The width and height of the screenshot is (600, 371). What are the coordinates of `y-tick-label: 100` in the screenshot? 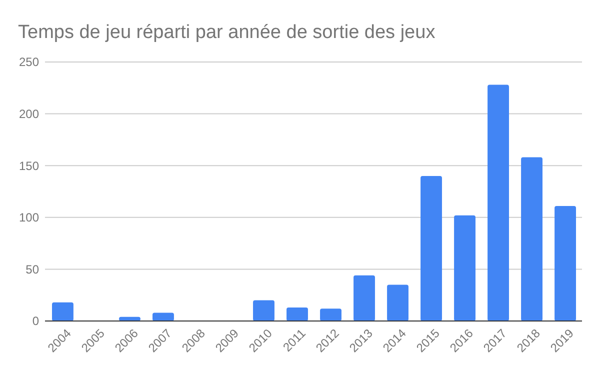 It's located at (29, 217).